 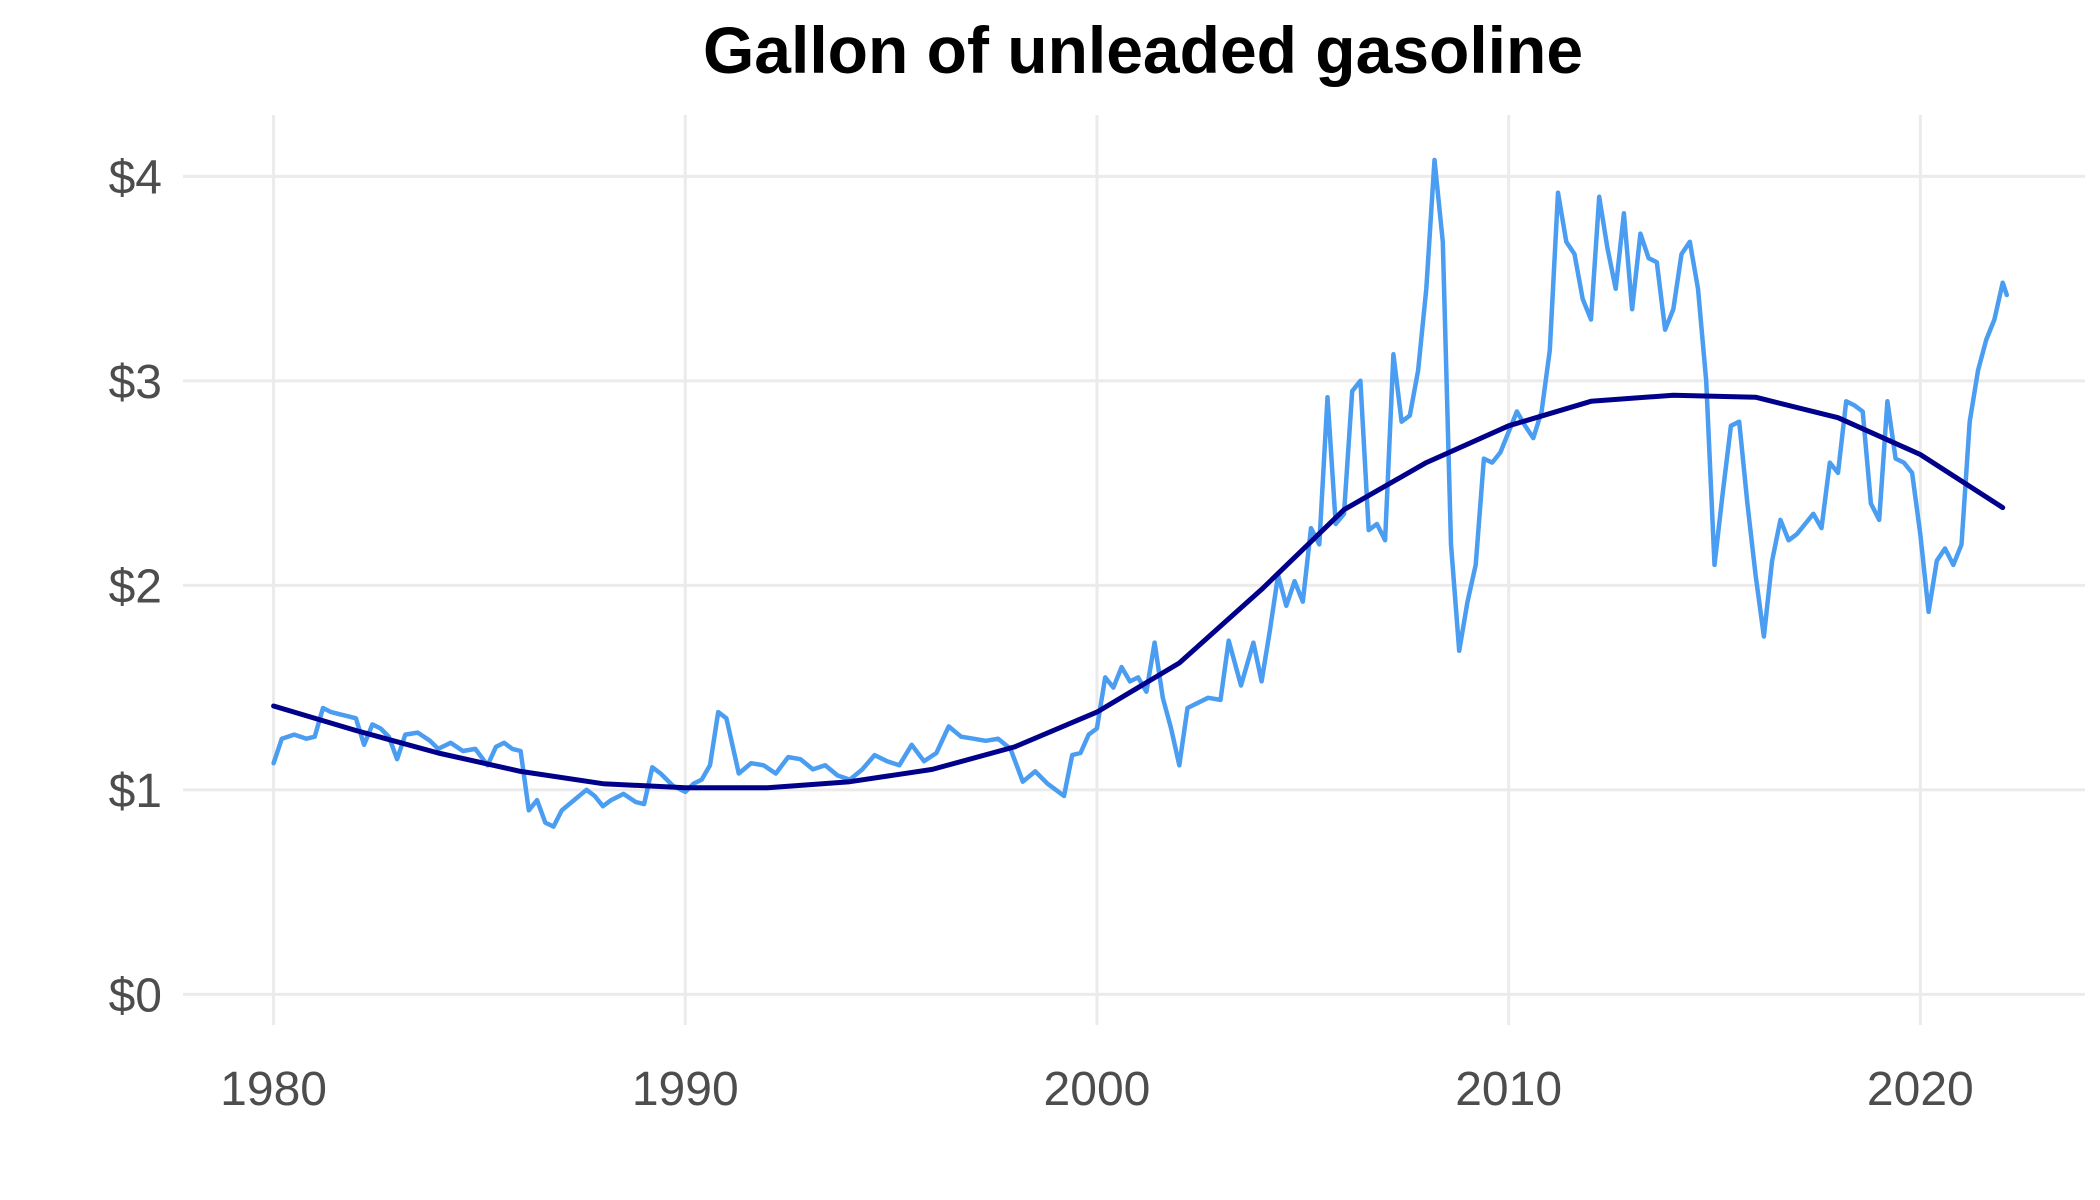 I want to click on y-tick-label-0: $0, so click(x=135, y=995).